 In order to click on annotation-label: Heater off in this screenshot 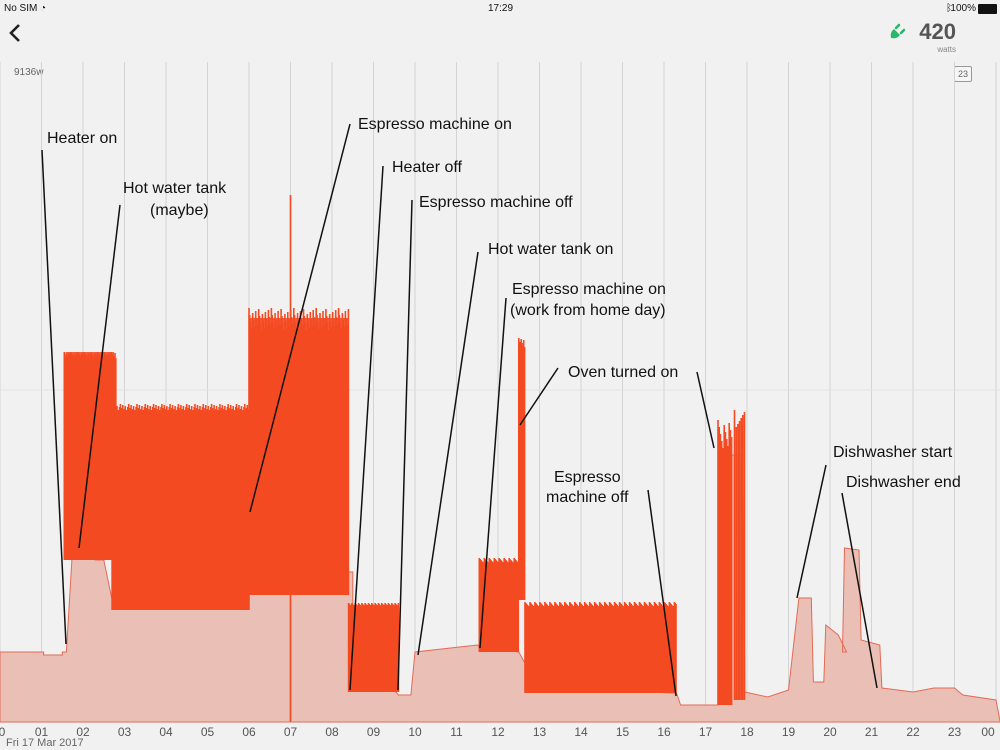, I will do `click(427, 167)`.